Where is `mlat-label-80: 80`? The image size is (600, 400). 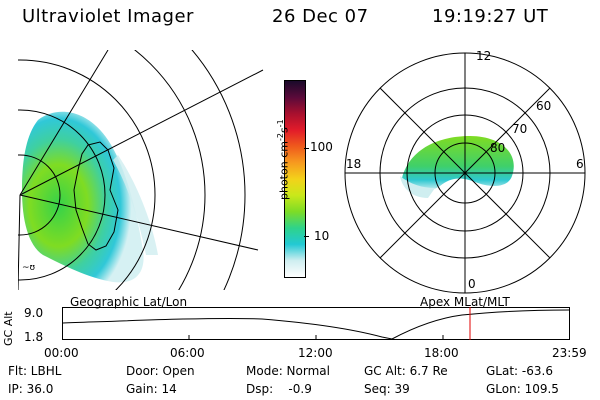
mlat-label-80: 80 is located at coordinates (497, 148).